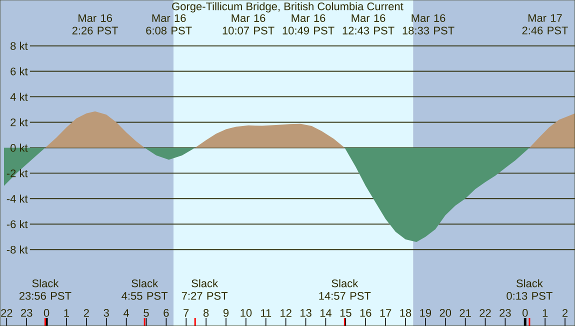 The image size is (575, 326). What do you see at coordinates (366, 313) in the screenshot?
I see `x-tick-label: 16` at bounding box center [366, 313].